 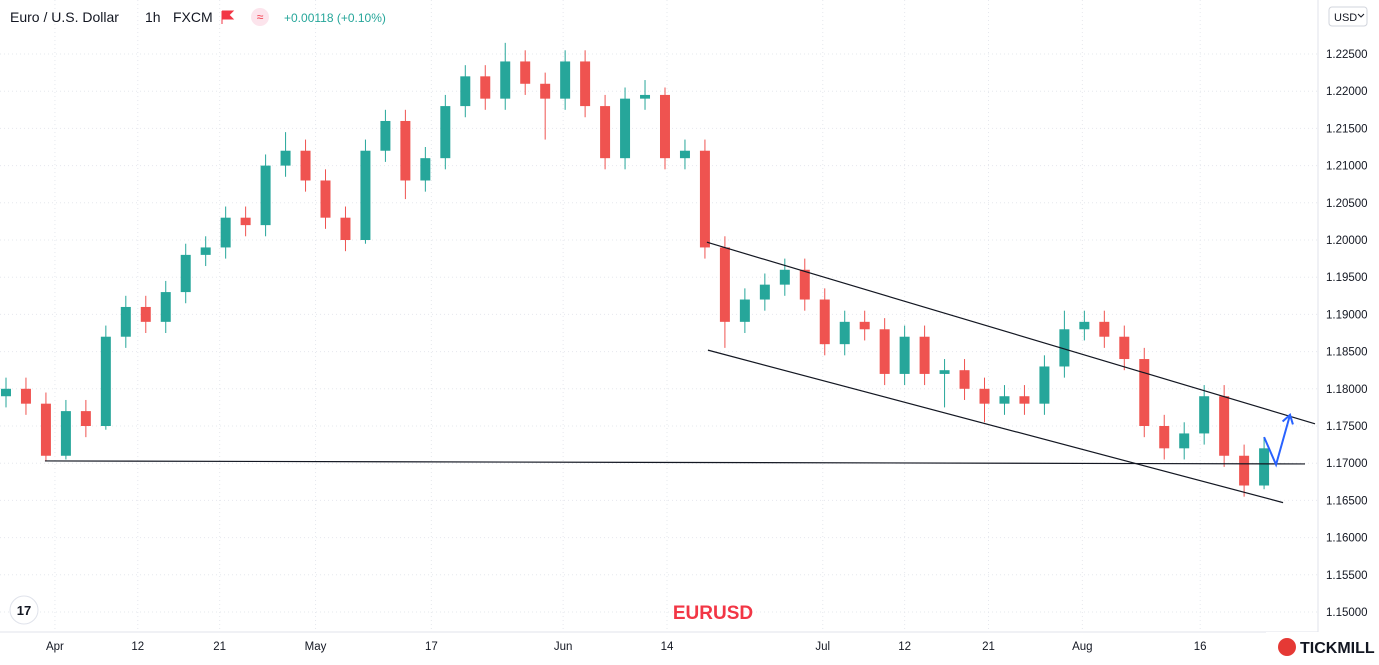 What do you see at coordinates (1347, 92) in the screenshot?
I see `y-tick-label: 1.22000` at bounding box center [1347, 92].